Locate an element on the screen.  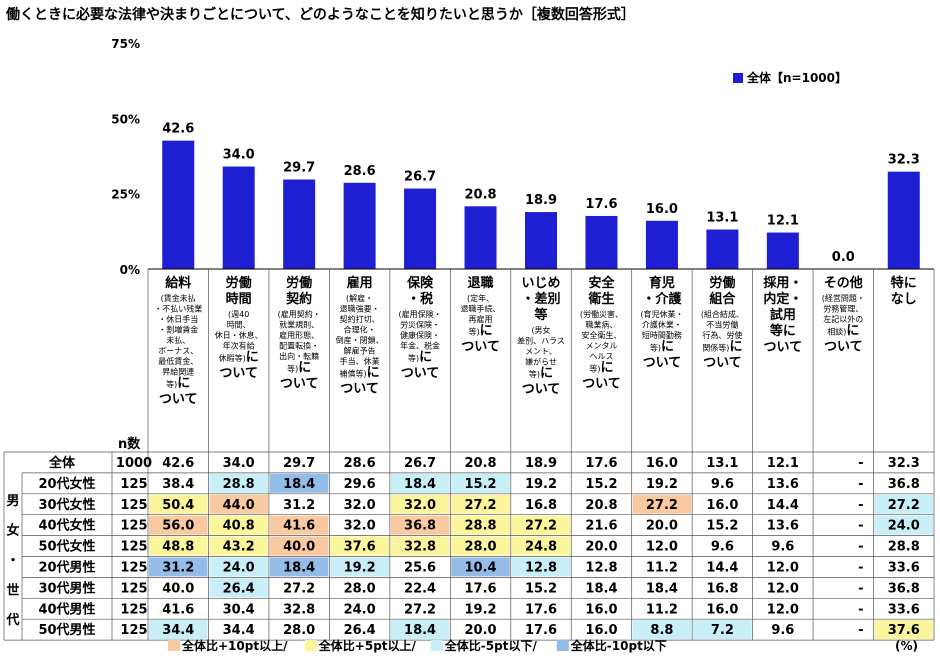
category-label: 給料 is located at coordinates (178, 283).